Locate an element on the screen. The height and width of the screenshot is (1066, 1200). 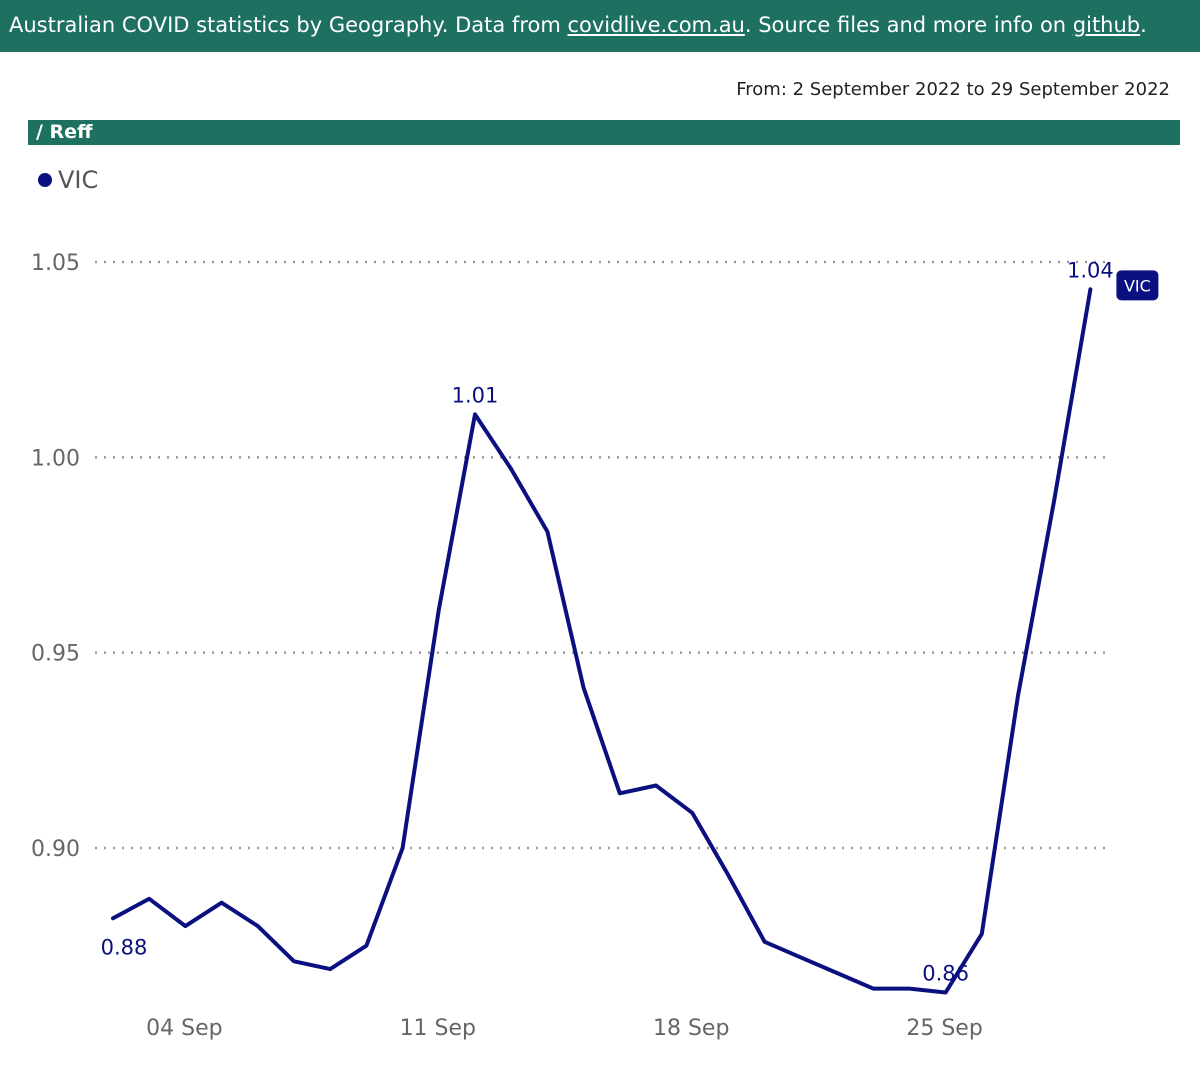
header-text-mid: . Source files and more info on is located at coordinates (908, 25).